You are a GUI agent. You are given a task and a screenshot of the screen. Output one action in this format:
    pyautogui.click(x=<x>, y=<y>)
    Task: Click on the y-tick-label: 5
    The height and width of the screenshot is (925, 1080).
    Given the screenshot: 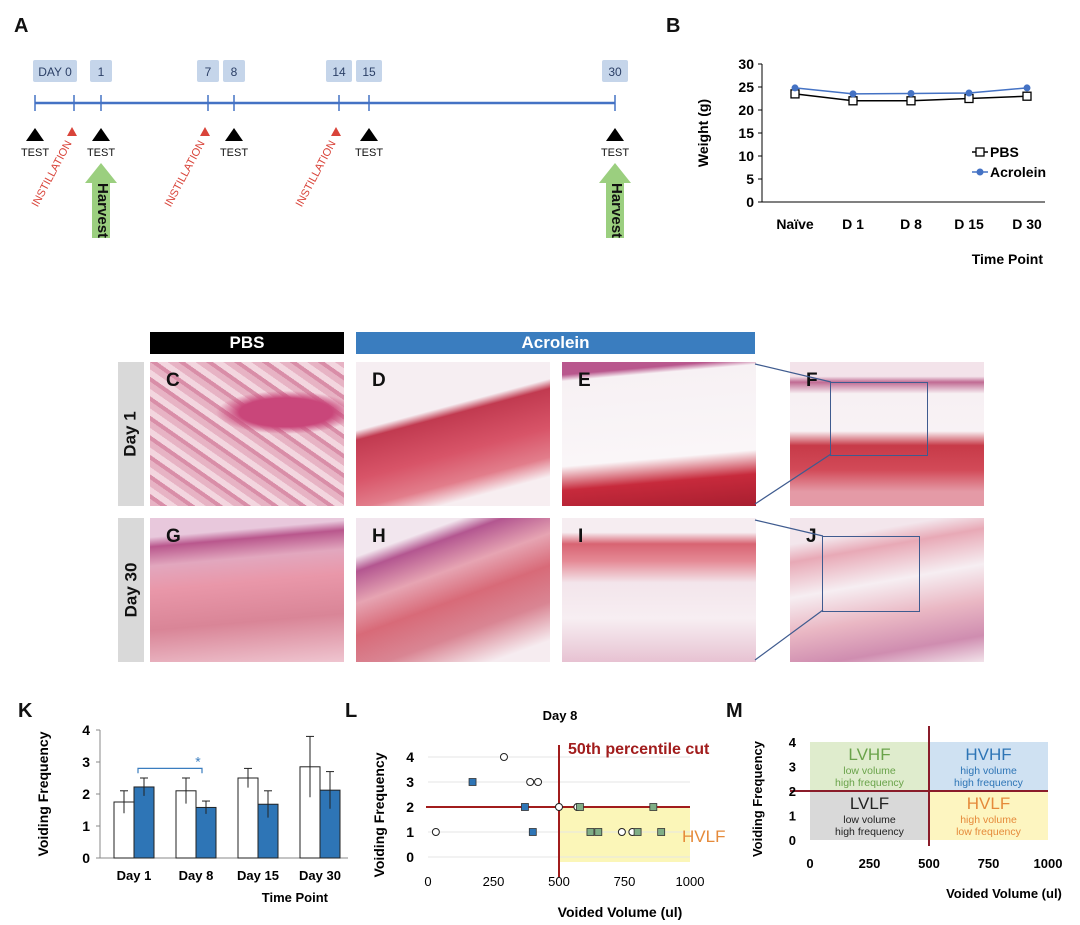 What is the action you would take?
    pyautogui.click(x=750, y=179)
    